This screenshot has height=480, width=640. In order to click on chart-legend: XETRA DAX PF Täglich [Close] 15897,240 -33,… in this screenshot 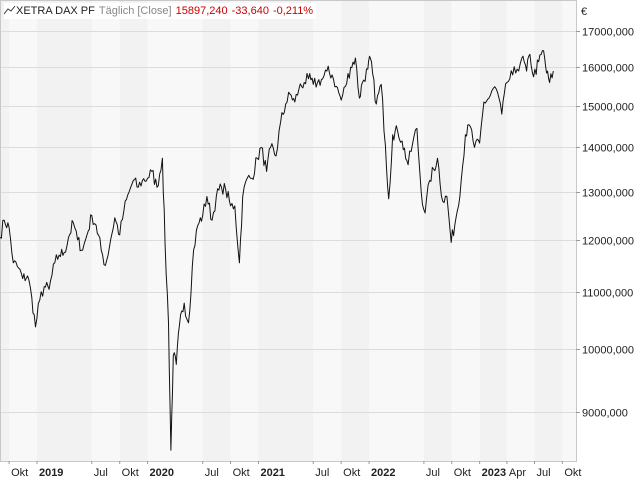, I will do `click(160, 11)`.